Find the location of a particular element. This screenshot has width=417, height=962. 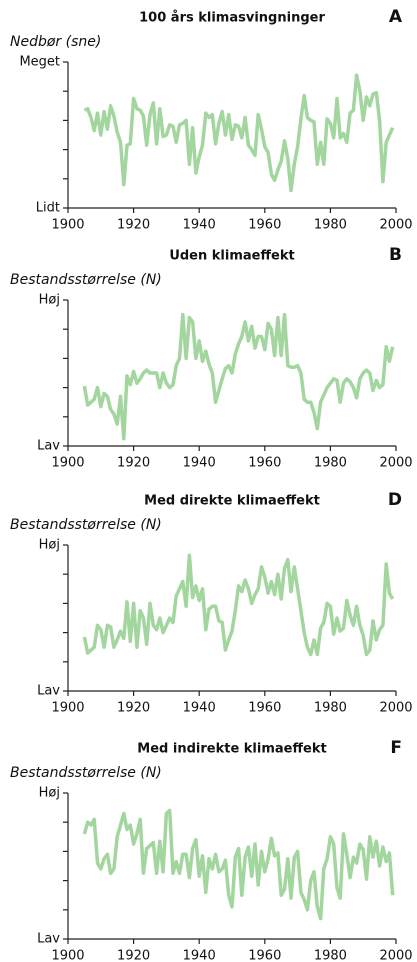

panel-letter: B is located at coordinates (395, 255).